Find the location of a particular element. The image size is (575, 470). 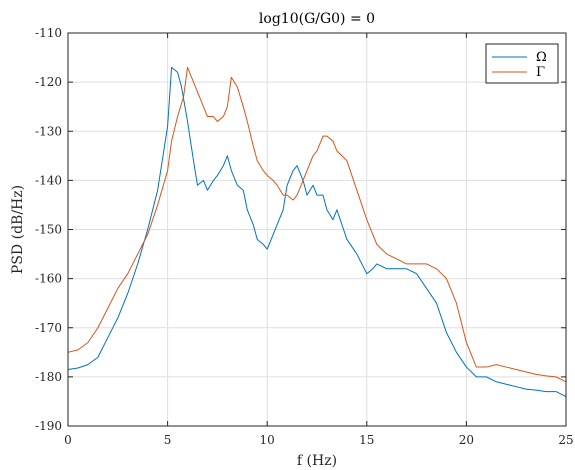

legend-label-gamma: Γ is located at coordinates (540, 72).